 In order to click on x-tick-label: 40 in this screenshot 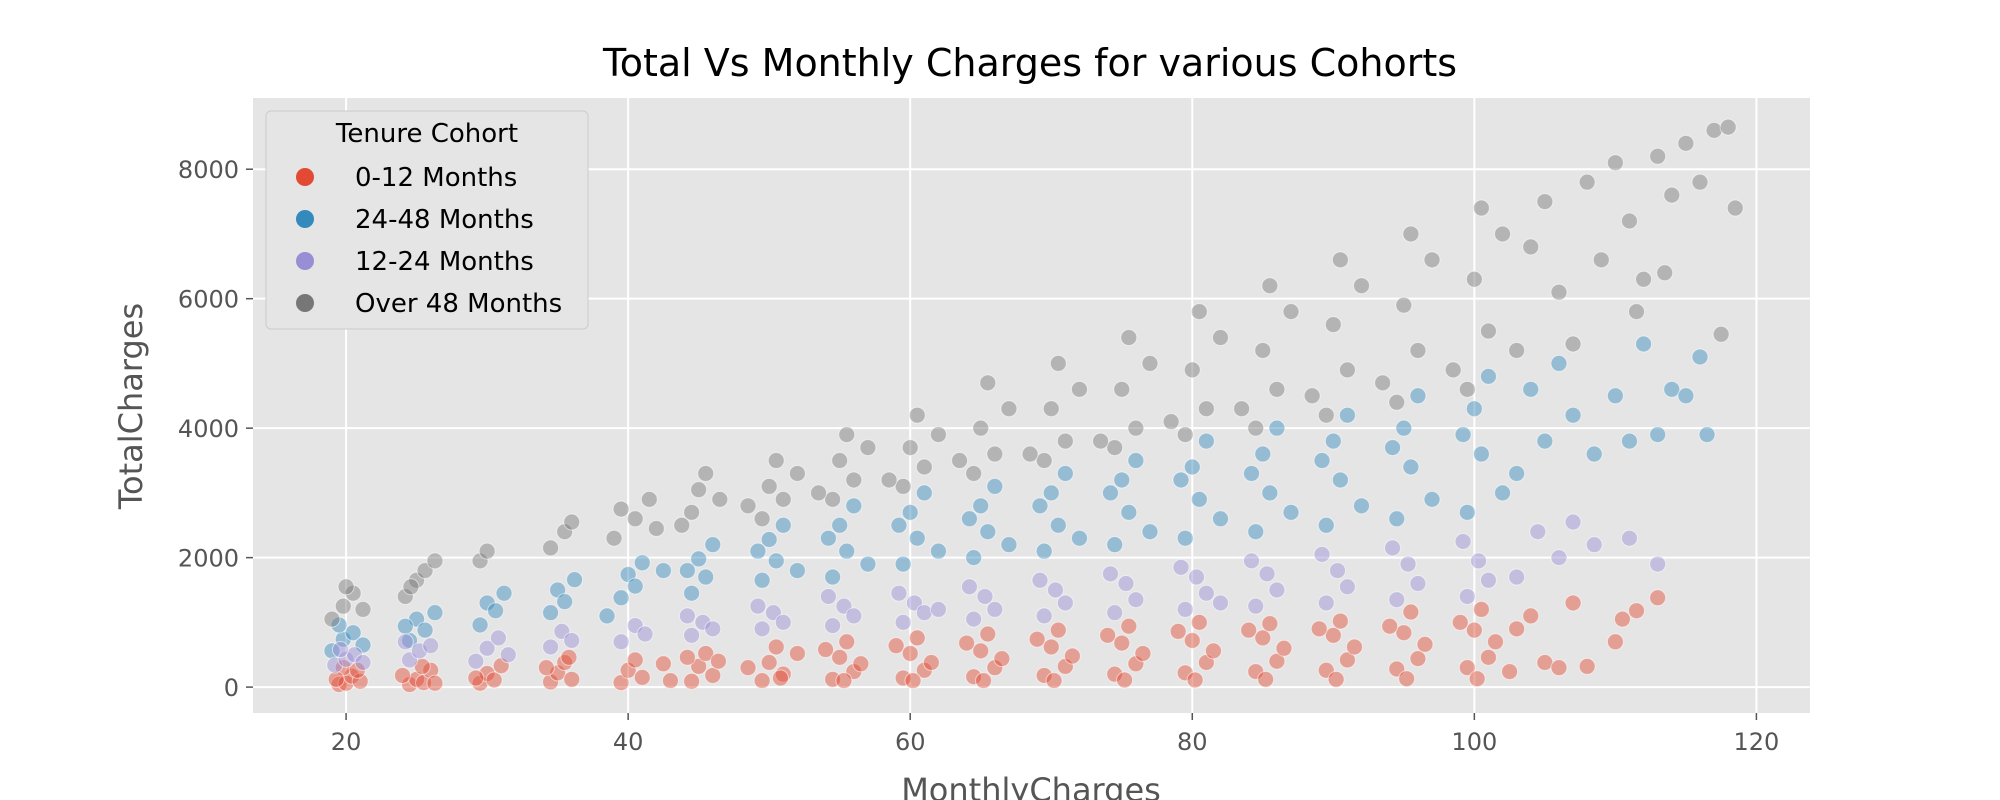, I will do `click(628, 742)`.